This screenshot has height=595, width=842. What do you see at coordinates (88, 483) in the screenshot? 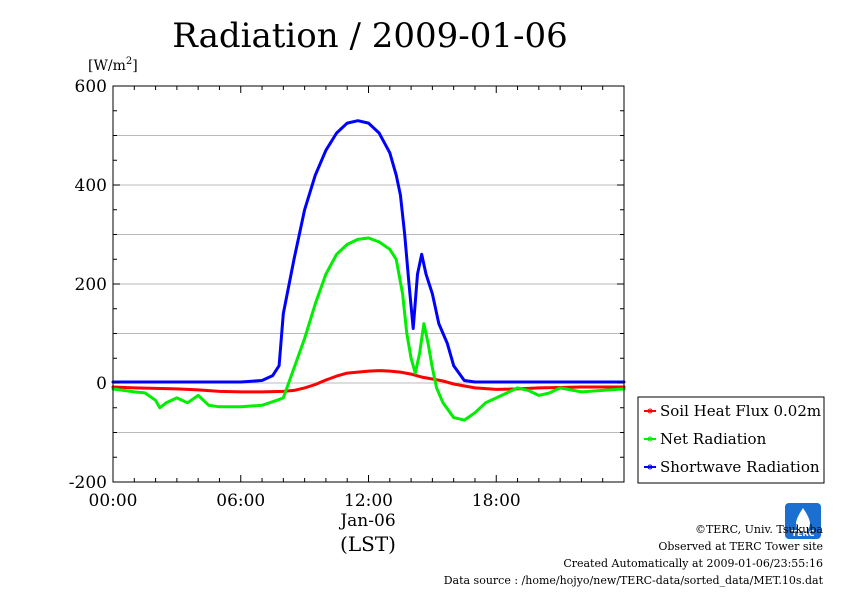
I see `y-tick-label: -200` at bounding box center [88, 483].